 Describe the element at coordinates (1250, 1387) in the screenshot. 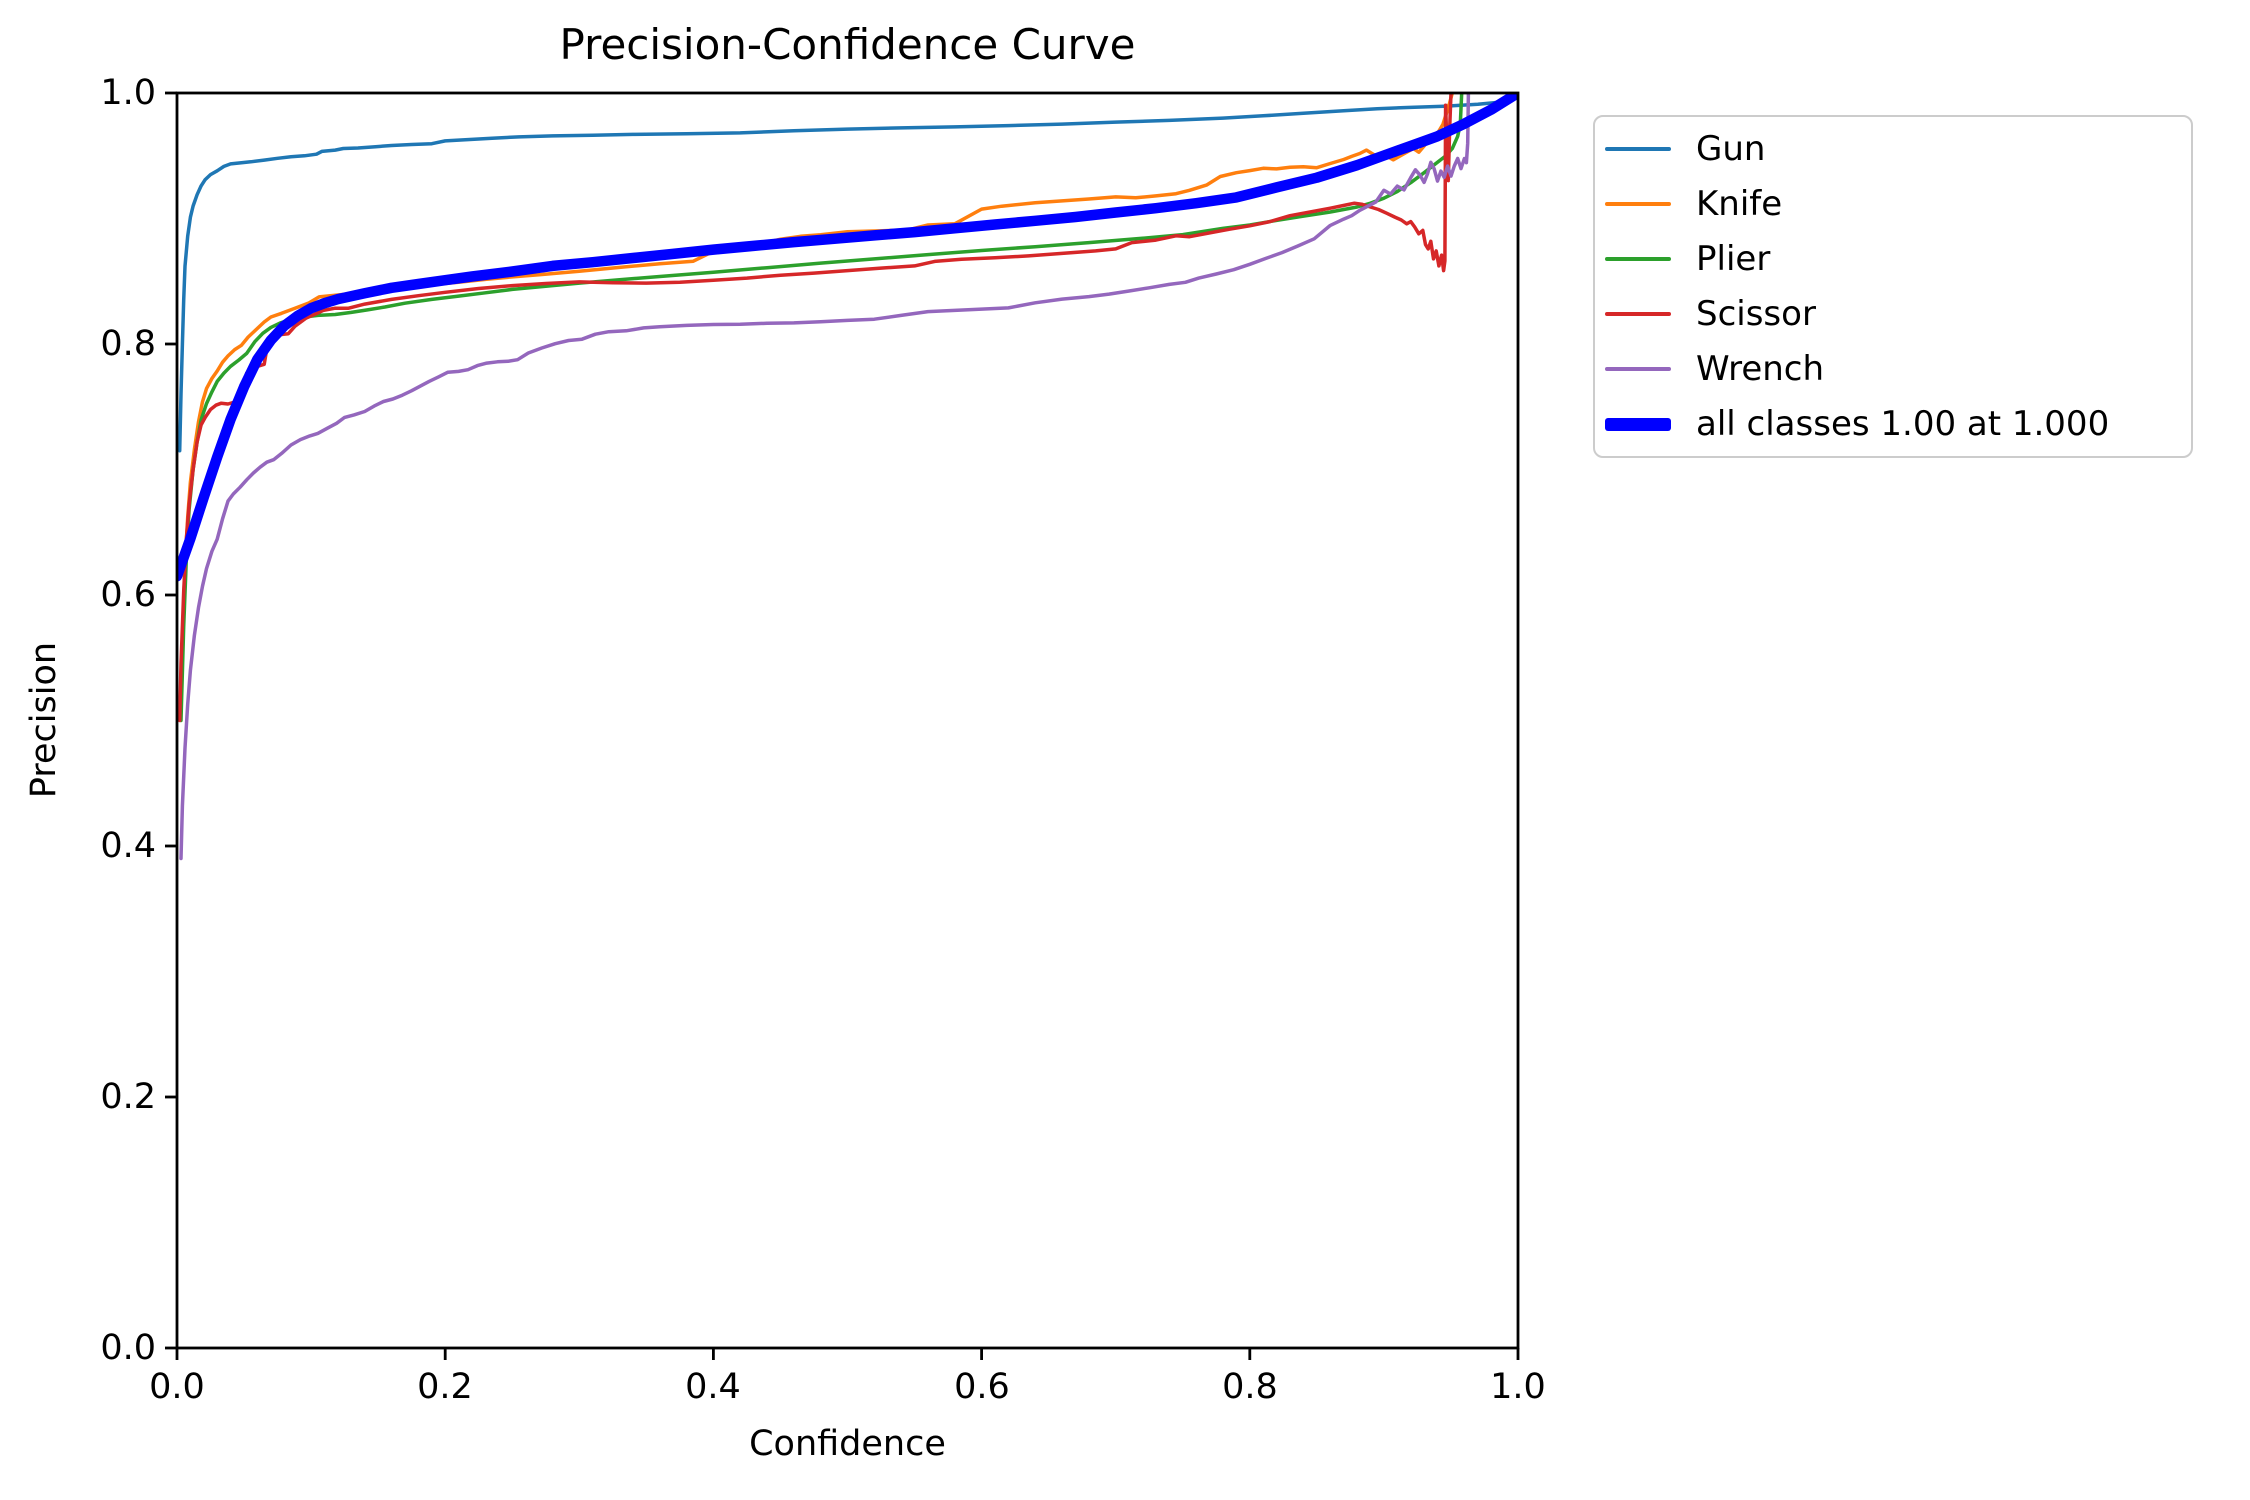

I see `x-tick-label-4: 0.8` at that location.